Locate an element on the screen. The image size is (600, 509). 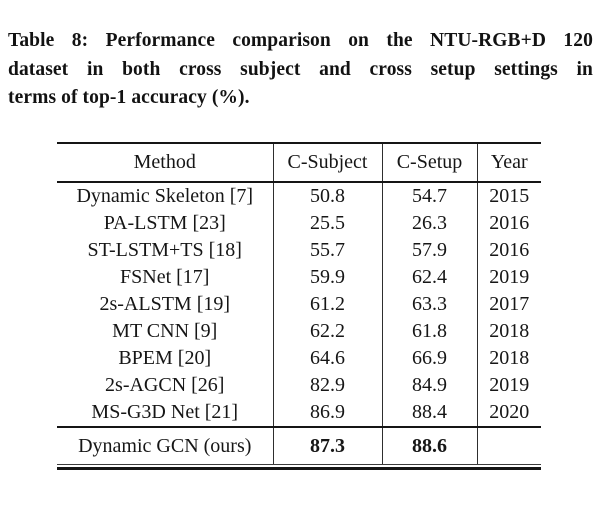
table-row-ours: Dynamic GCN (ours) 87.3 88.6 is located at coordinates (299, 446).